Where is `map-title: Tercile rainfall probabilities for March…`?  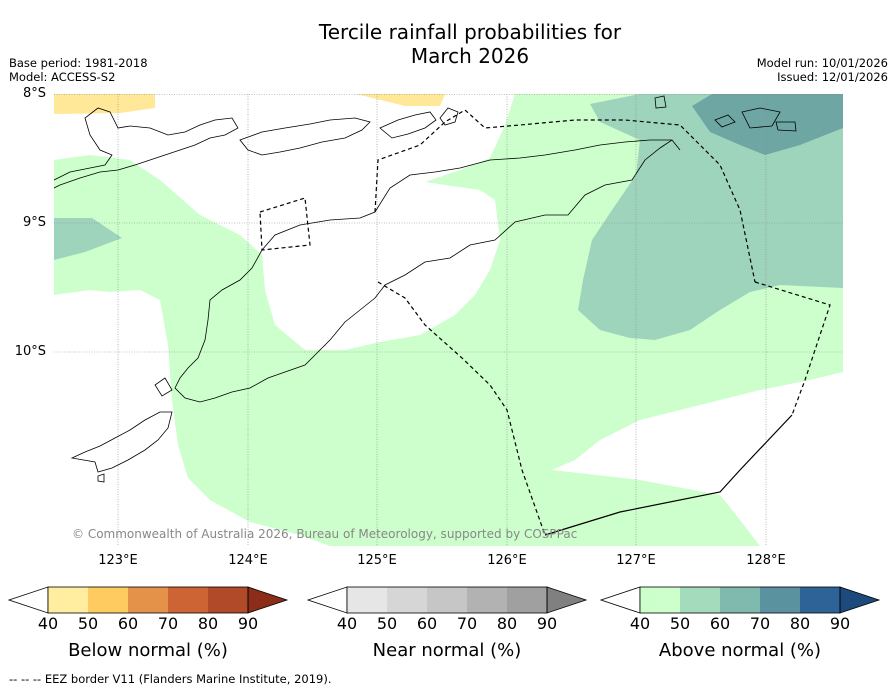
map-title: Tercile rainfall probabilities for March… is located at coordinates (448, 44).